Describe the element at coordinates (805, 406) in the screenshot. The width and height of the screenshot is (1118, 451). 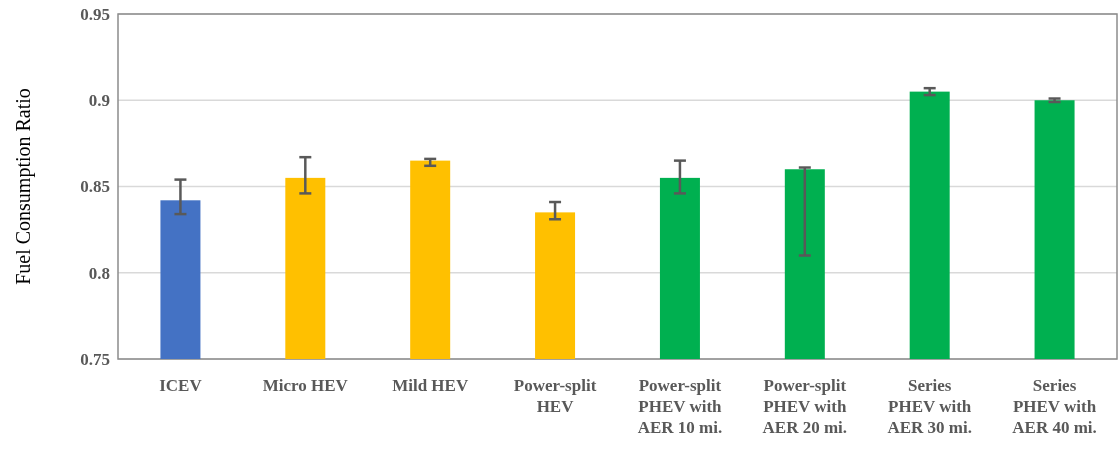
I see `x-tick-label: Power-split PHEV with AER 20 mi.` at that location.